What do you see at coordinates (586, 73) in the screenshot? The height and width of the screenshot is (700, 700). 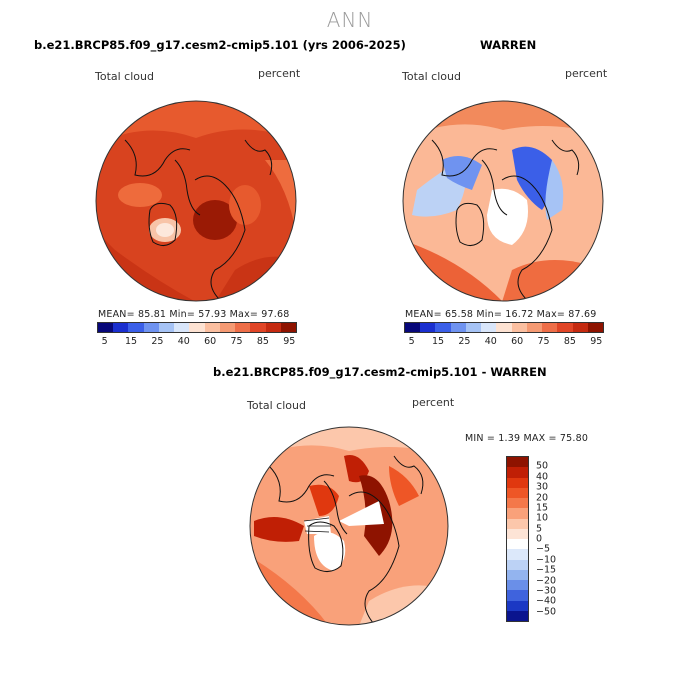 I see `units-label-obs: percent` at bounding box center [586, 73].